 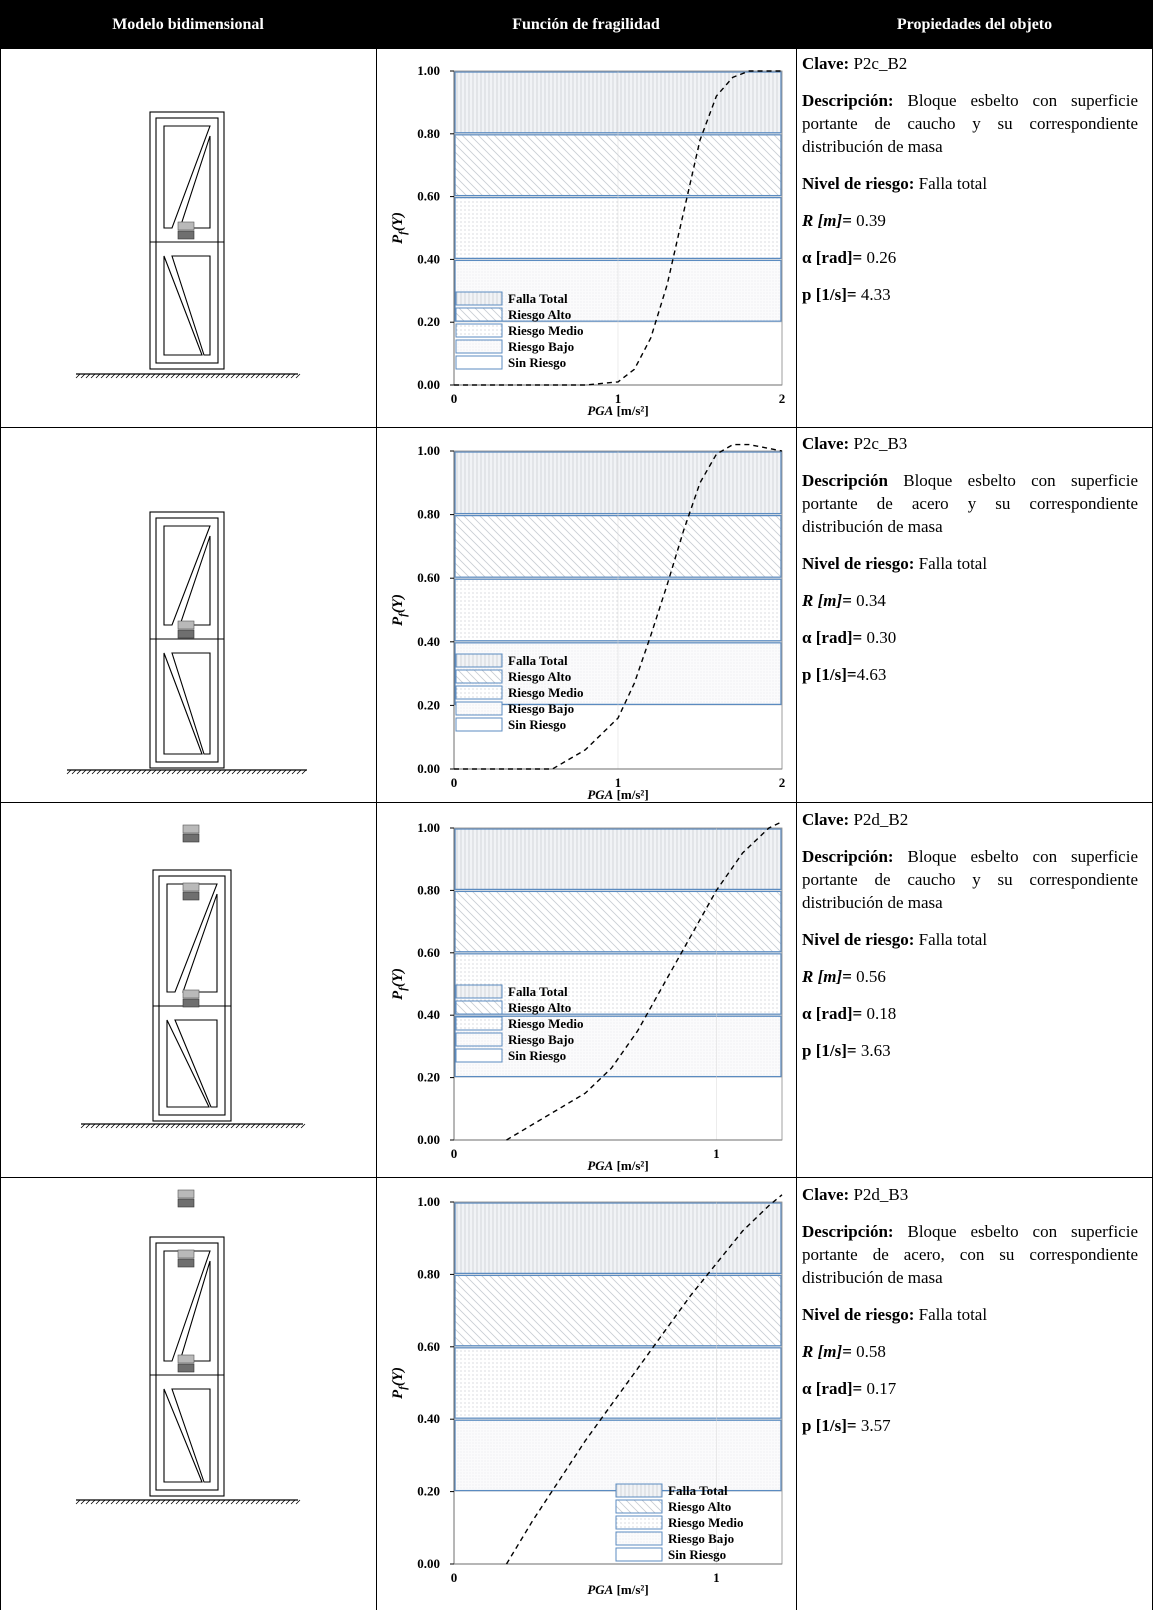 What do you see at coordinates (705, 1522) in the screenshot?
I see `legend-label: Riesgo Medio` at bounding box center [705, 1522].